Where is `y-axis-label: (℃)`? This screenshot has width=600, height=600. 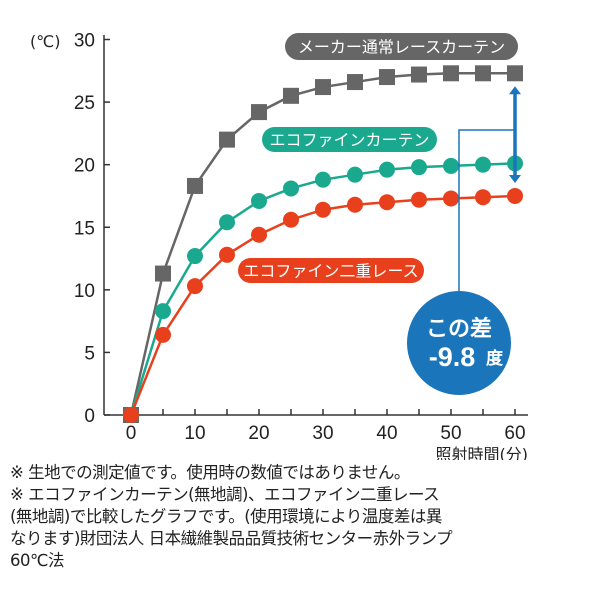 y-axis-label: (℃) is located at coordinates (45, 41).